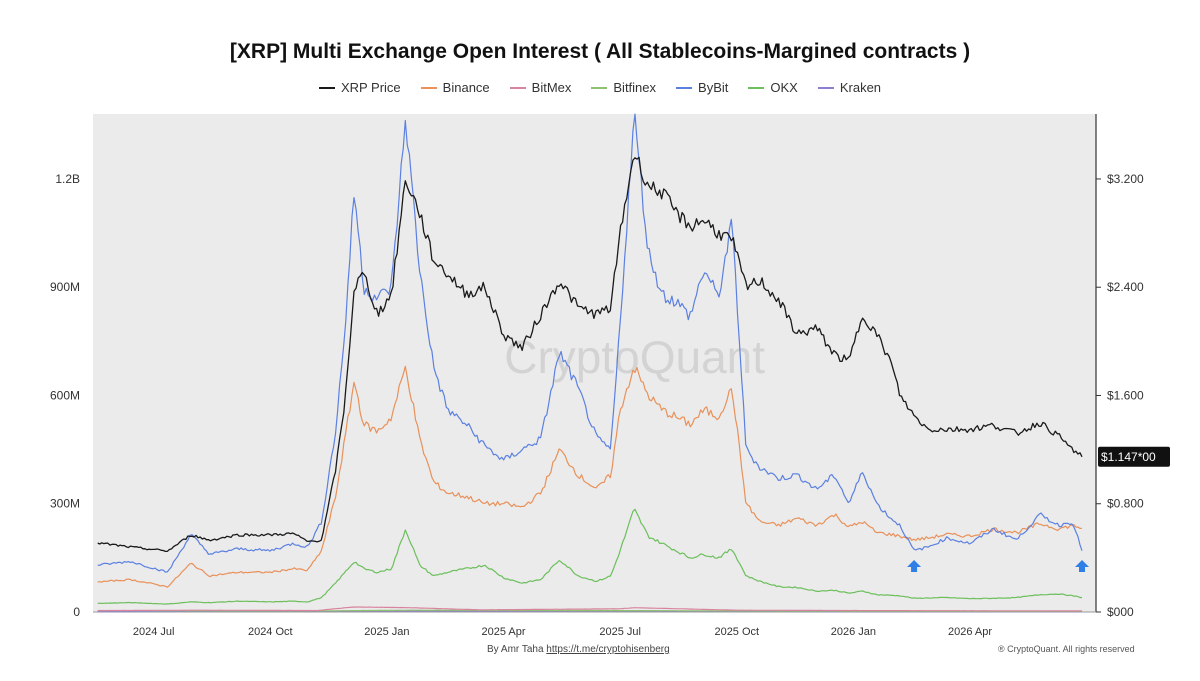 The height and width of the screenshot is (681, 1200). I want to click on right-tick-label: $2.400, so click(1125, 287).